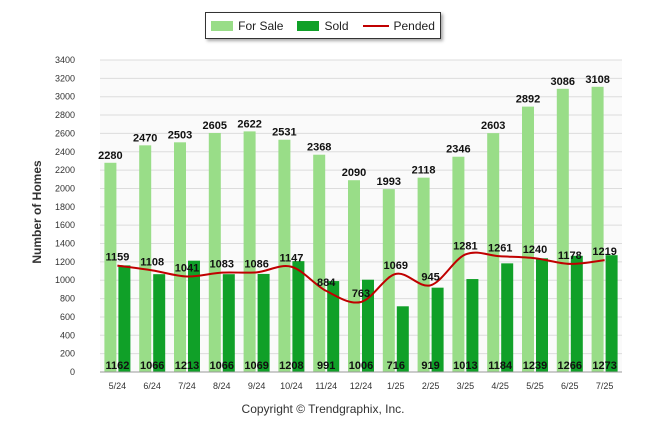  I want to click on data-label-for-sale: 2892, so click(528, 100).